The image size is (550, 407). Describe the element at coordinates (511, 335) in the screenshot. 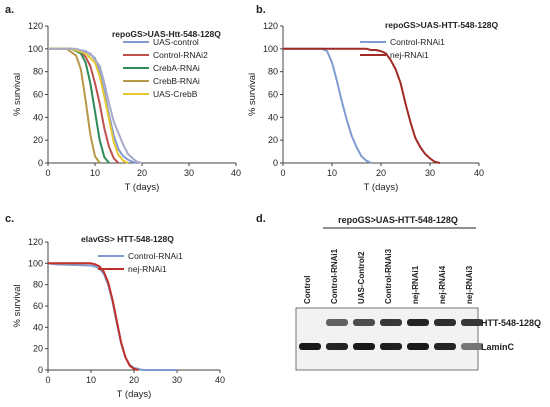

I see `blot-band-labels: HTT-548-128Q LaminC` at that location.